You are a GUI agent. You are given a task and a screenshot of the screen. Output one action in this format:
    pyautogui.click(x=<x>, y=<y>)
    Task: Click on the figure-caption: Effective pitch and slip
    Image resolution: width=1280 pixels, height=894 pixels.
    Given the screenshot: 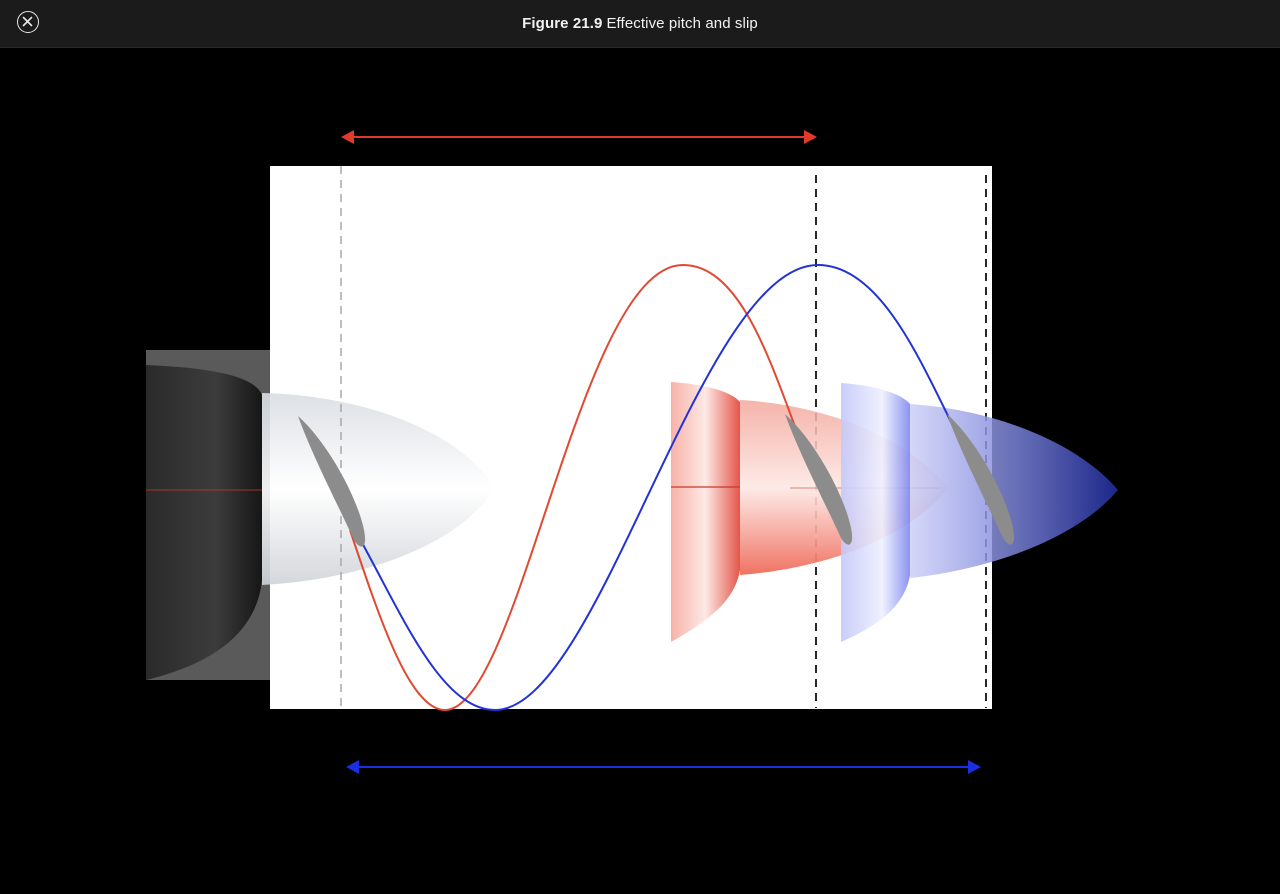 What is the action you would take?
    pyautogui.click(x=682, y=23)
    